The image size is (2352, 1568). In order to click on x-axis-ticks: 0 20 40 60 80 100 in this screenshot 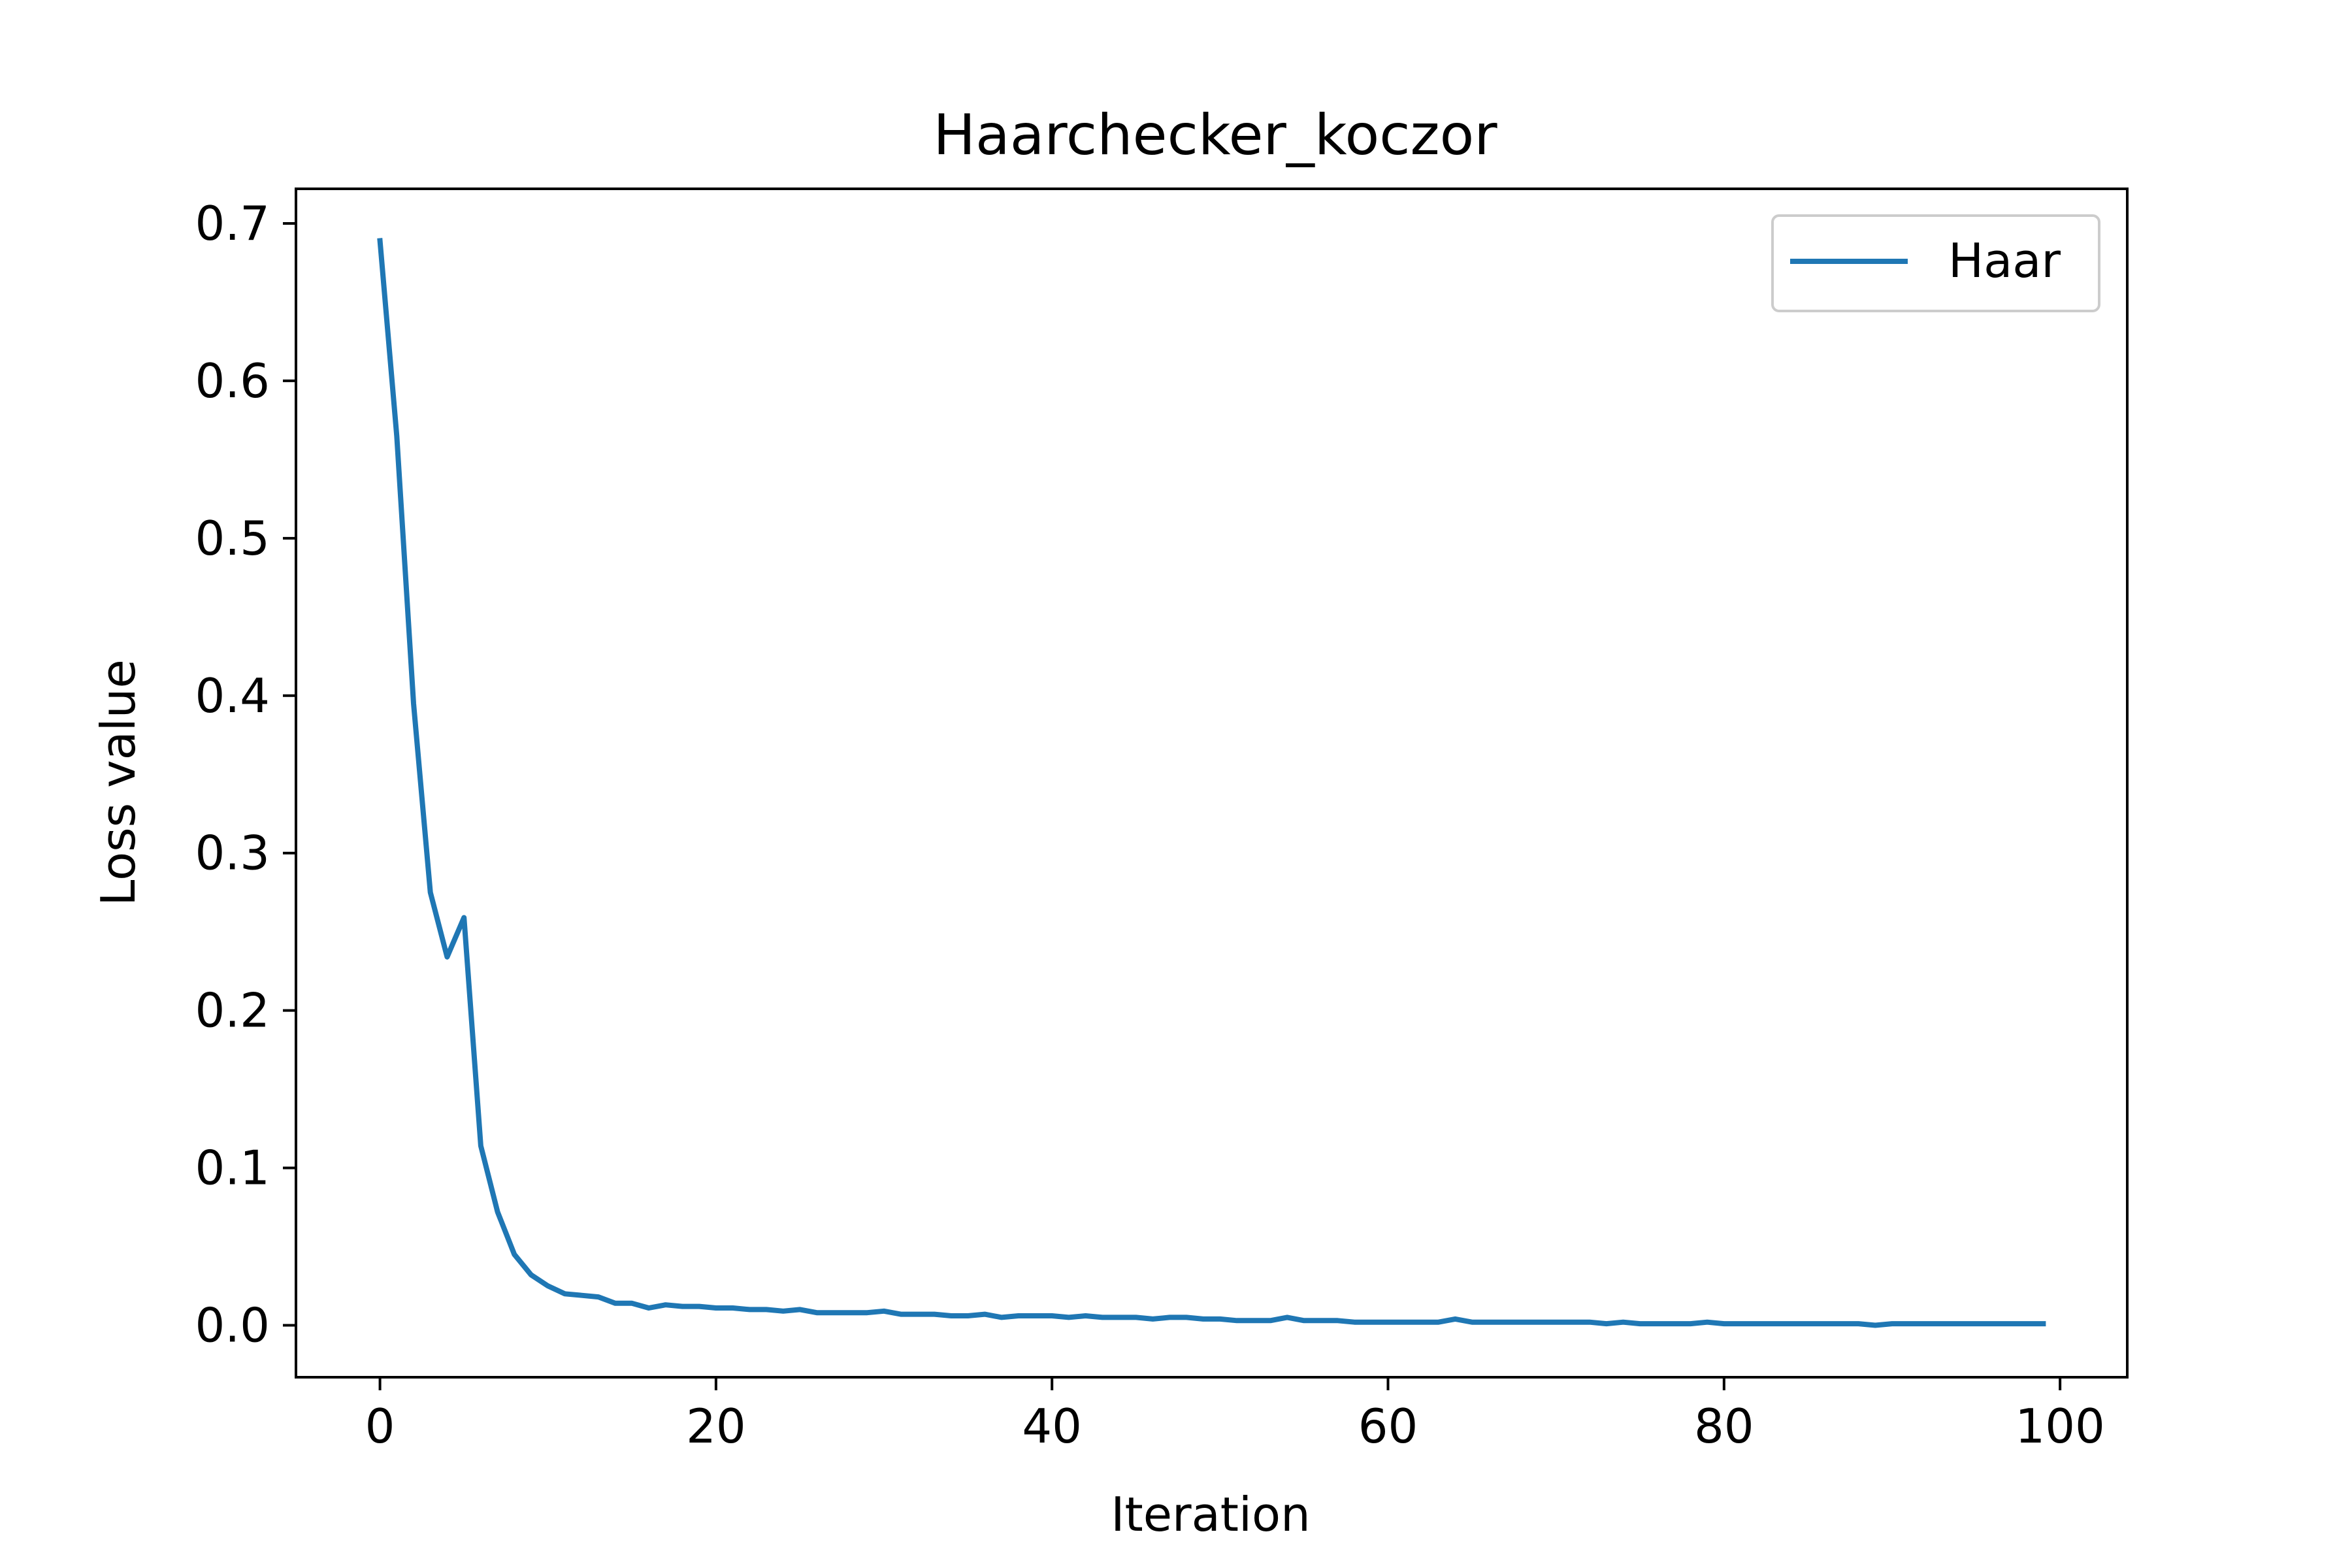, I will do `click(1235, 1415)`.